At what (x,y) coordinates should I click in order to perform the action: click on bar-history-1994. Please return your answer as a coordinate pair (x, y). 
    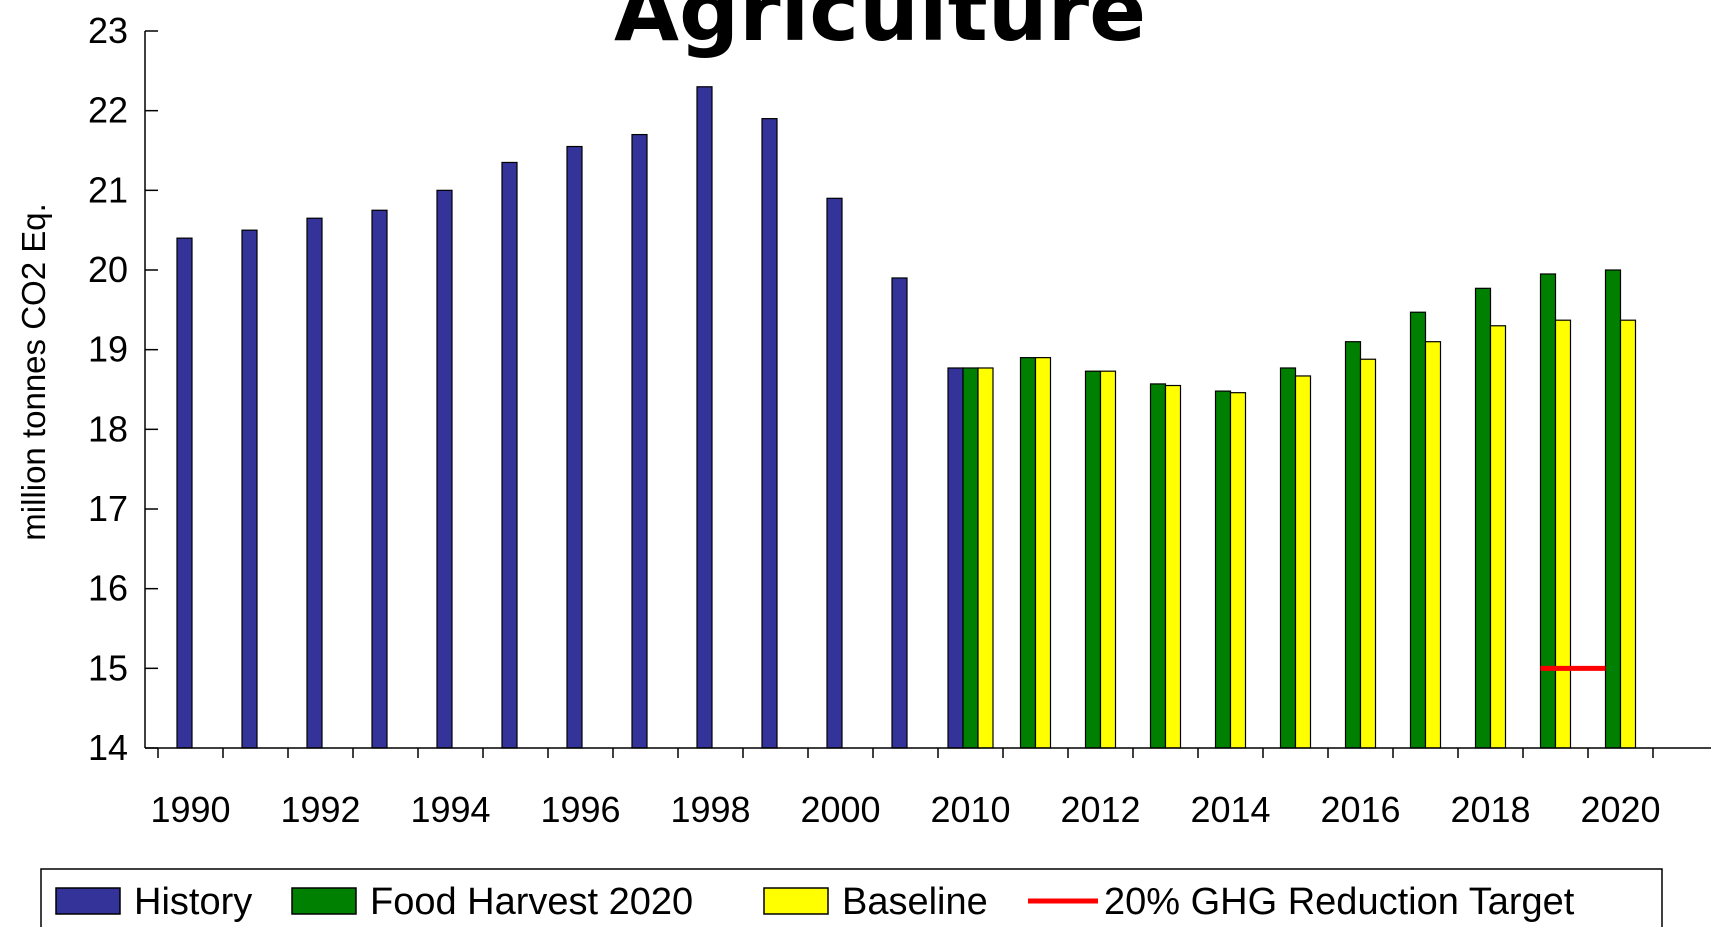
    Looking at the image, I should click on (444, 469).